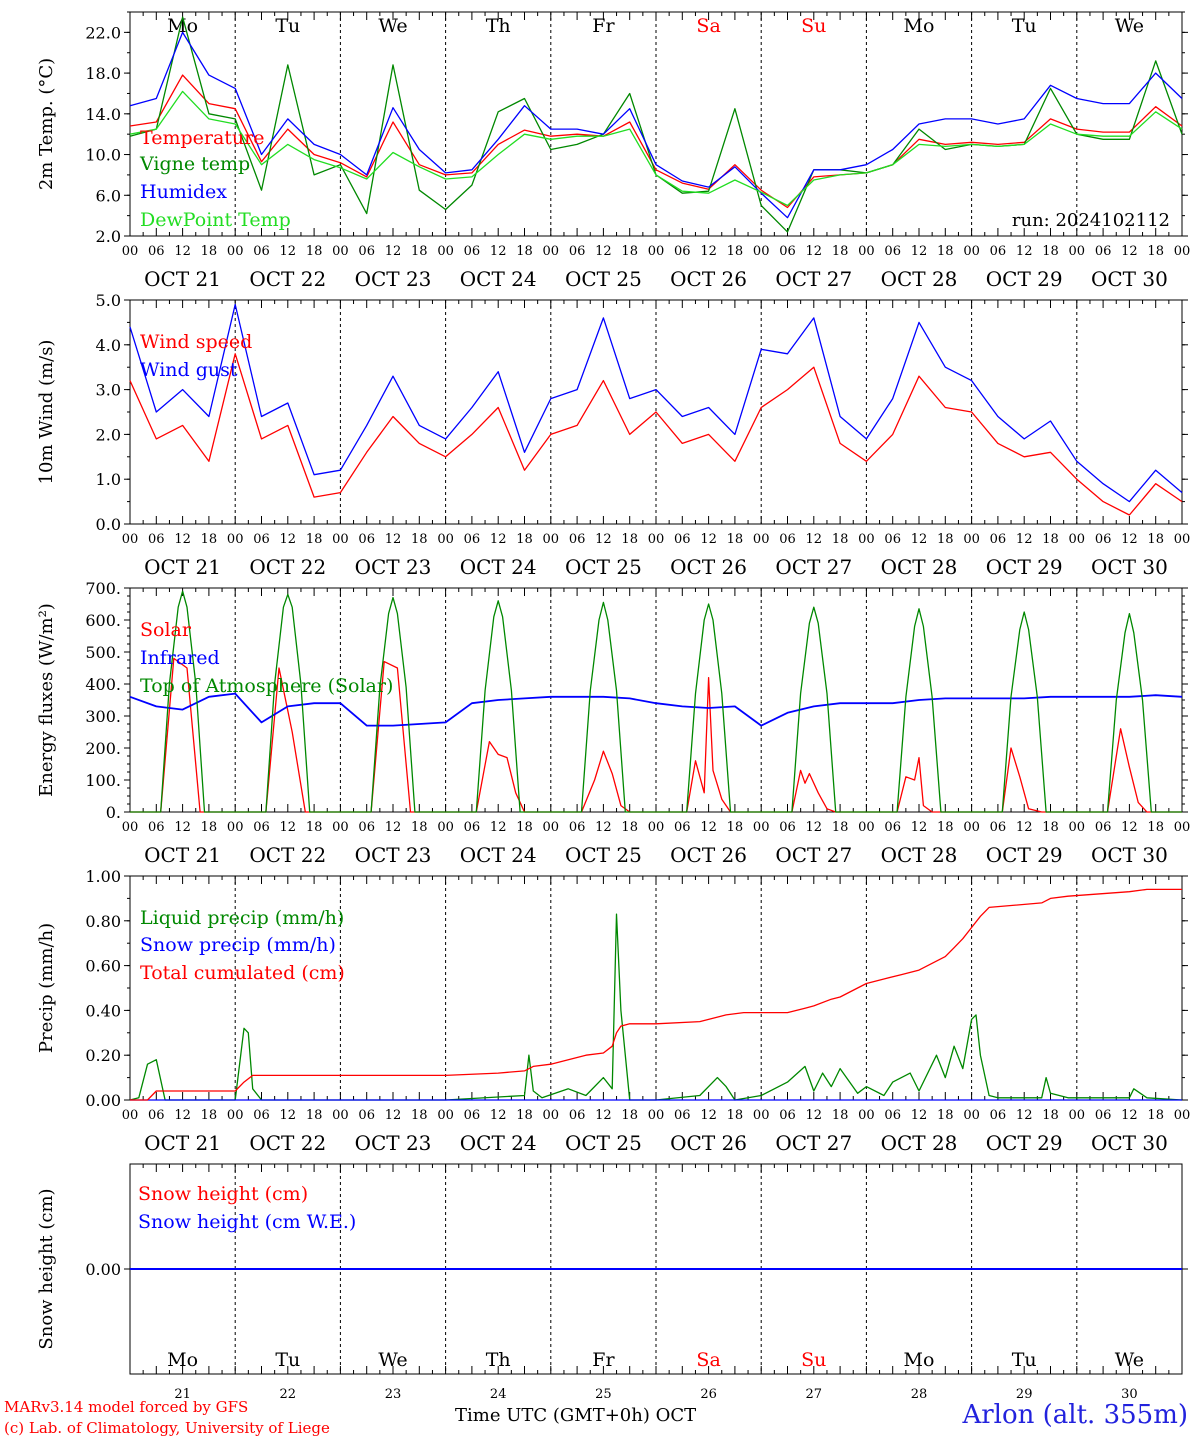 Image resolution: width=1194 pixels, height=1440 pixels. Describe the element at coordinates (103, 155) in the screenshot. I see `y-tick-label: 10.0` at that location.